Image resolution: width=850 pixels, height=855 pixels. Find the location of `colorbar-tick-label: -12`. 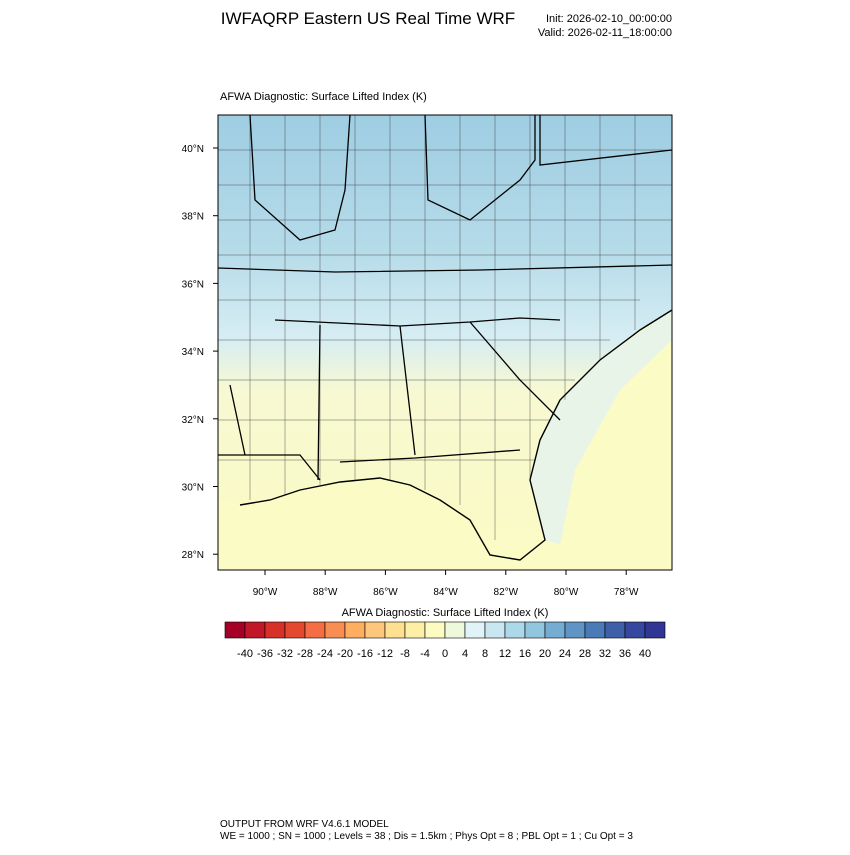

colorbar-tick-label: -12 is located at coordinates (385, 654).